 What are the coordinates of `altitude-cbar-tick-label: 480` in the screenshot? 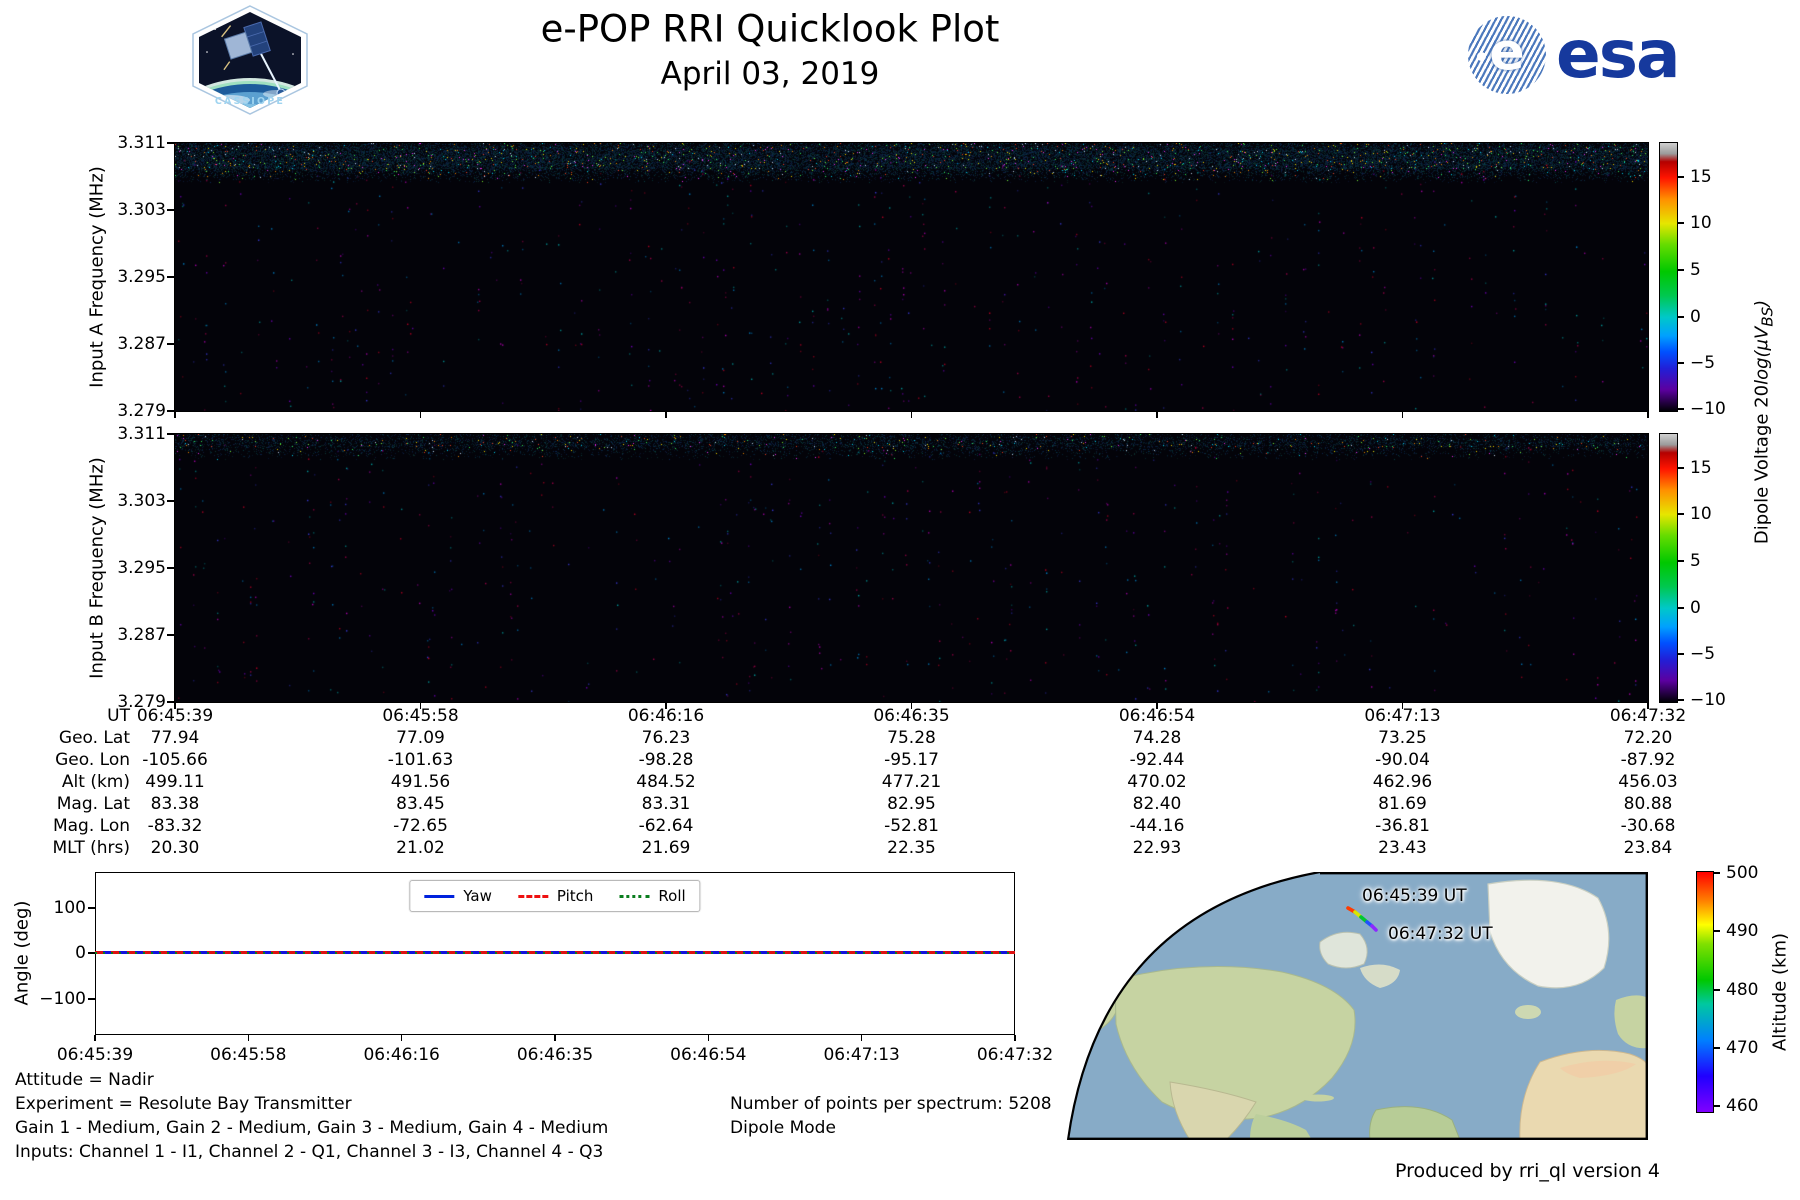 It's located at (1742, 990).